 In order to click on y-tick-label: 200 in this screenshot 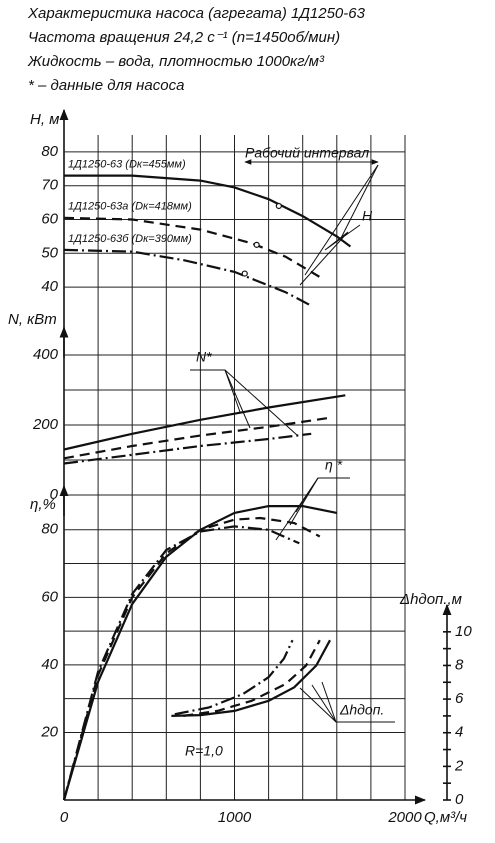, I will do `click(45, 424)`.